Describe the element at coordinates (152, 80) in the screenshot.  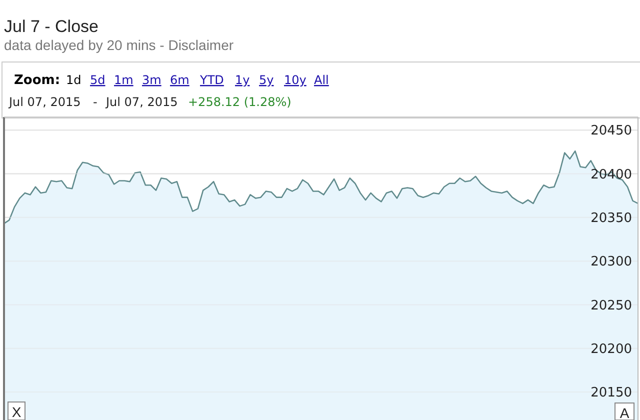
I see `text: 3m` at that location.